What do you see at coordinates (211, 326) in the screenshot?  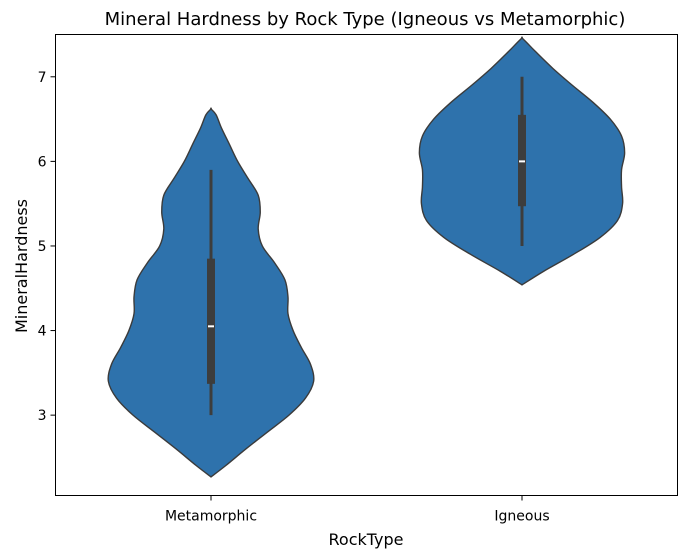 I see `median-marker-metamorphic` at bounding box center [211, 326].